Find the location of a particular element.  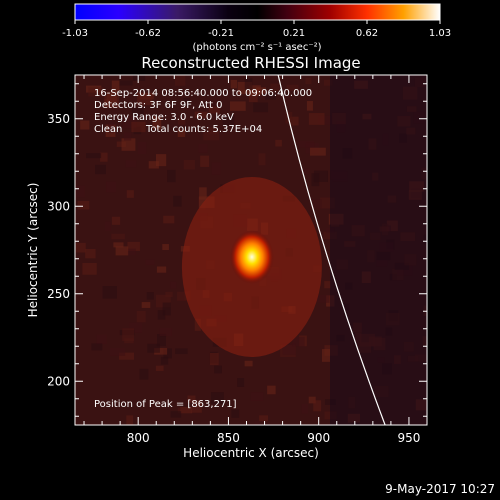

info-peak-position: Position of Peak = [863,271] is located at coordinates (165, 404).